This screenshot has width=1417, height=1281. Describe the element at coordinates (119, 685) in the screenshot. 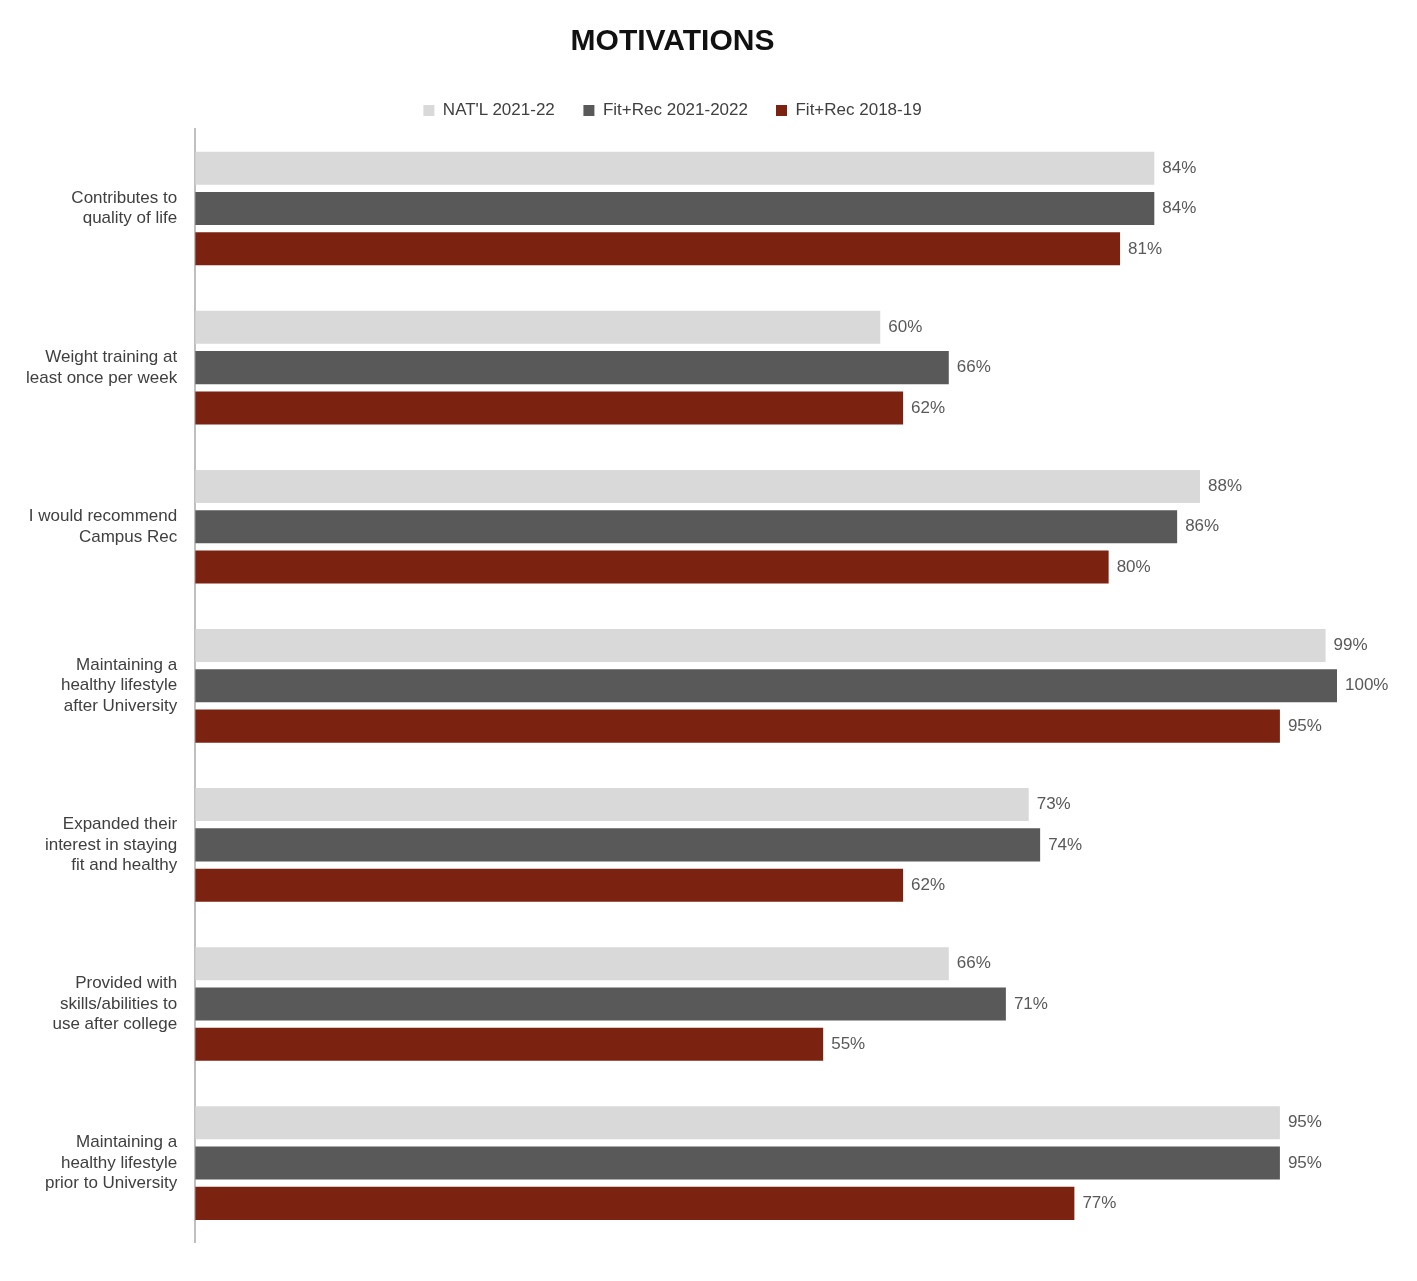

I see `y-tick-label: Maintaining a healthy lifestyle after University` at that location.